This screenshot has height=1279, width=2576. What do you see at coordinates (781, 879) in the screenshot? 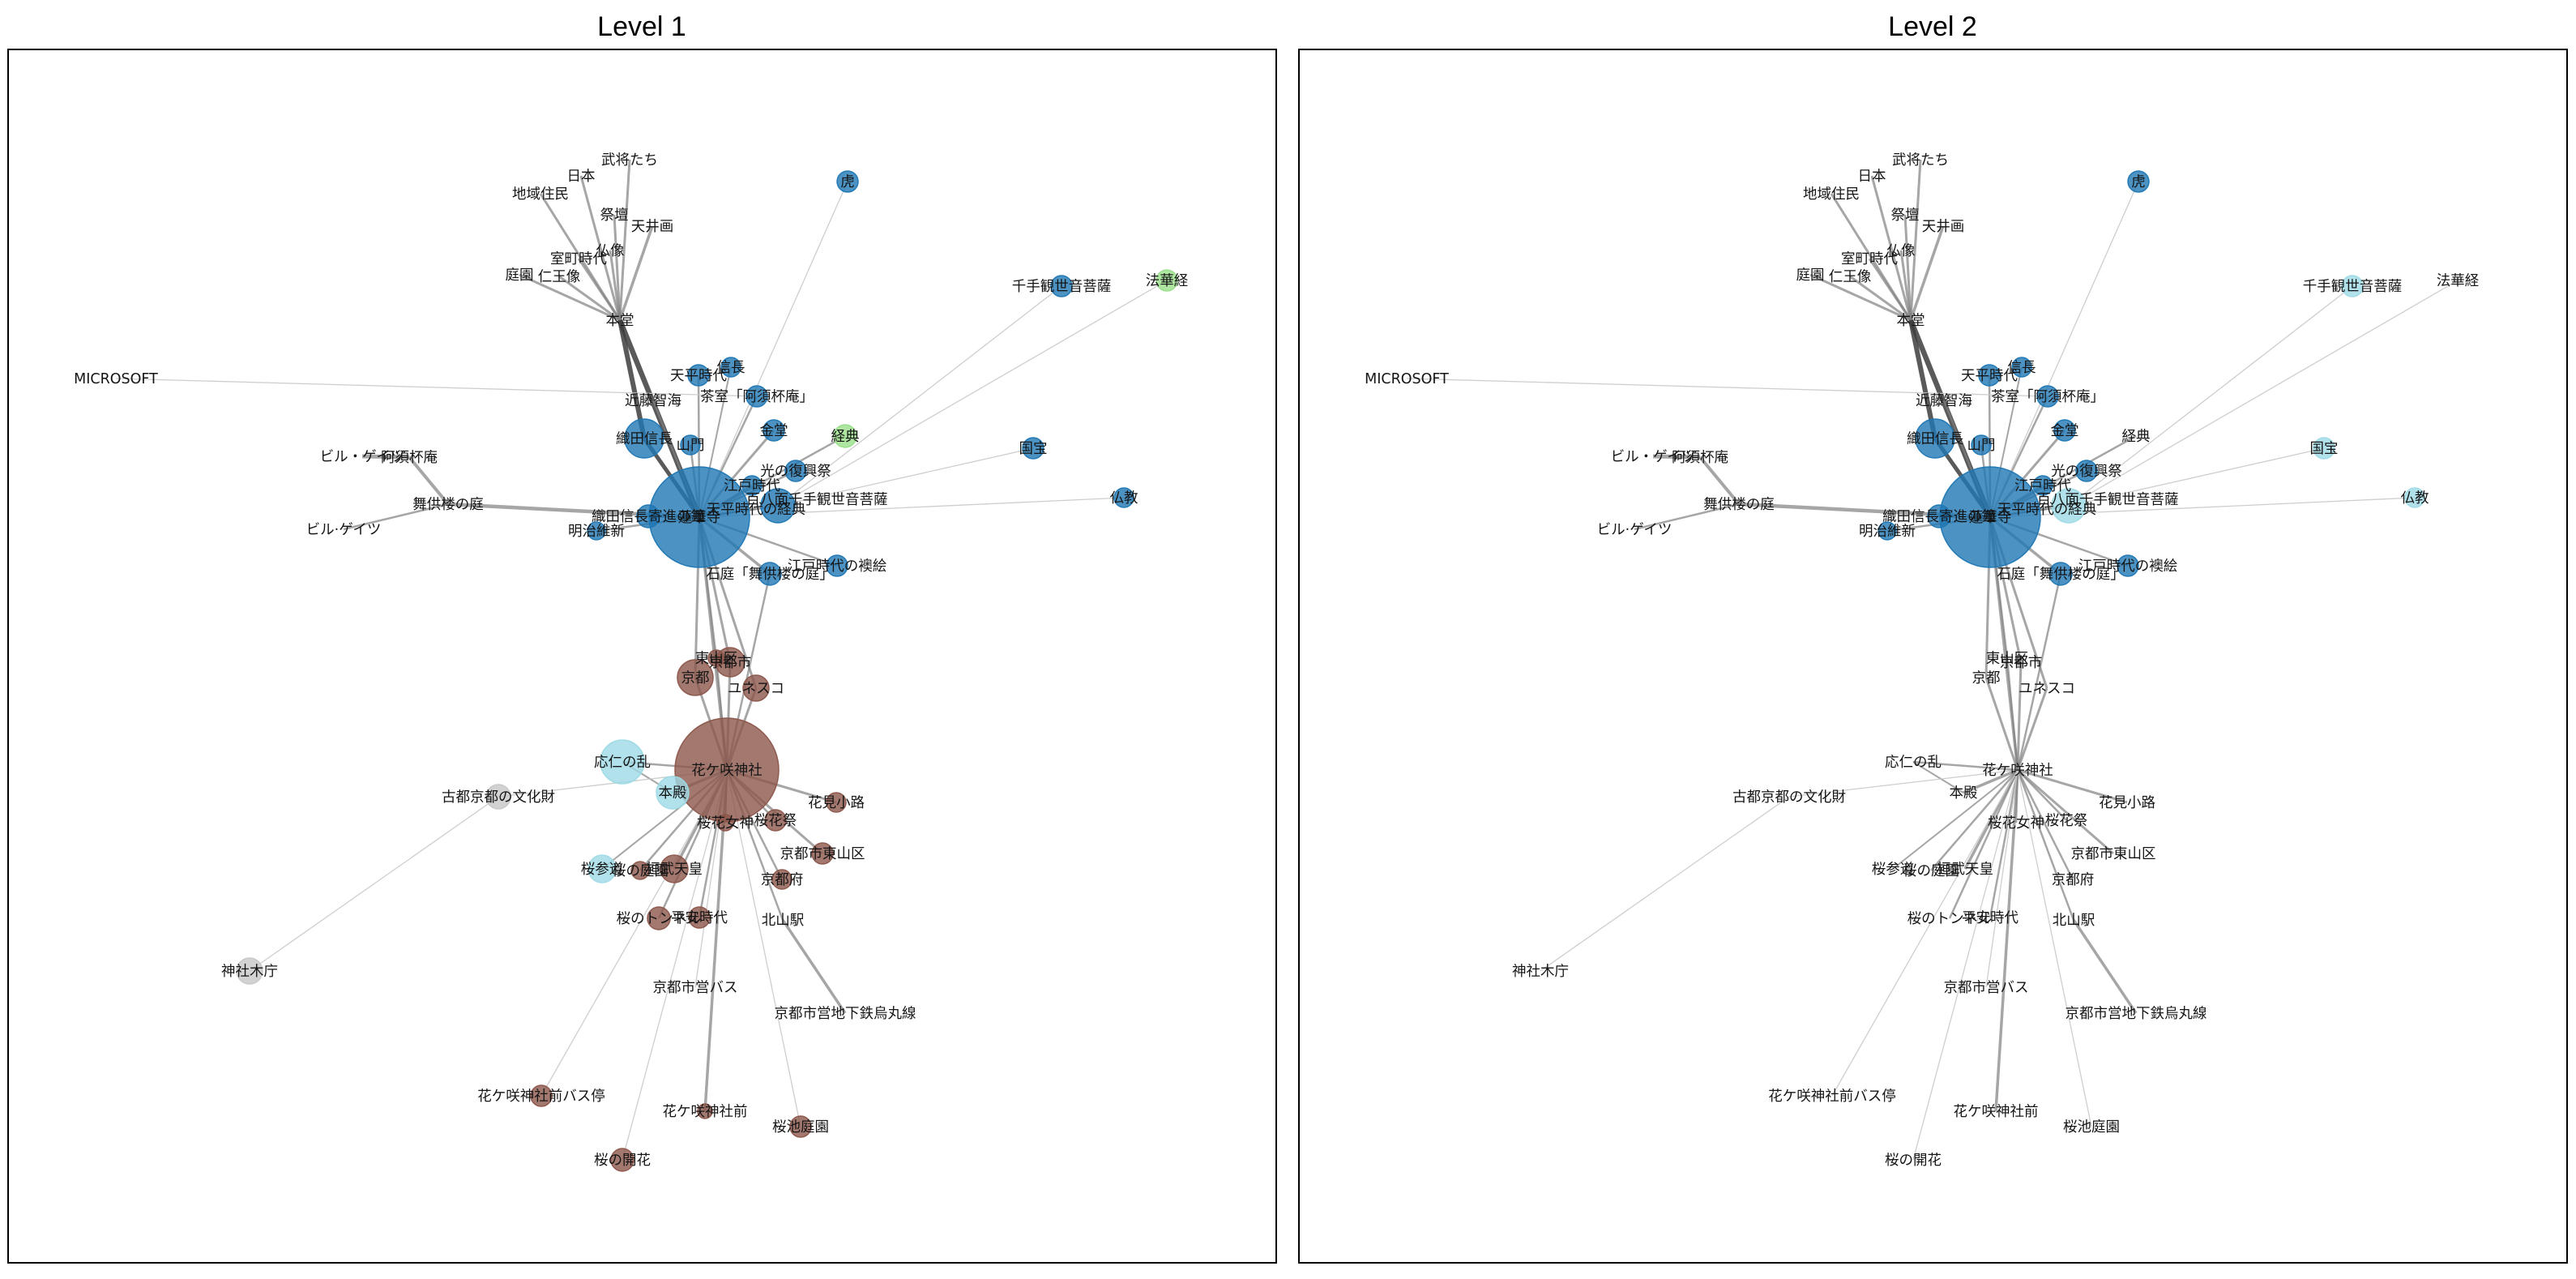
I see `node-kyotofu` at bounding box center [781, 879].